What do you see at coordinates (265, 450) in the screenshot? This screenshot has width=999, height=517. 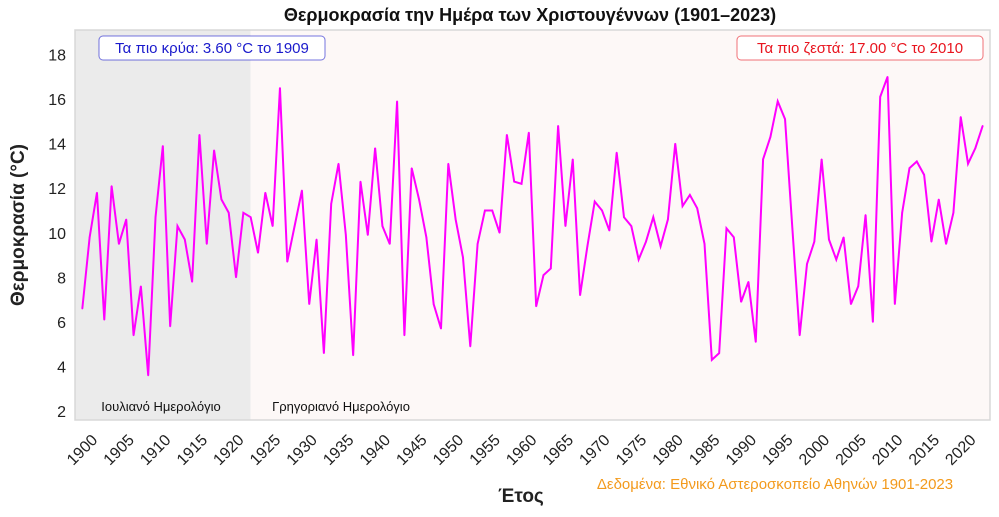 I see `x-tick-label: 1925` at bounding box center [265, 450].